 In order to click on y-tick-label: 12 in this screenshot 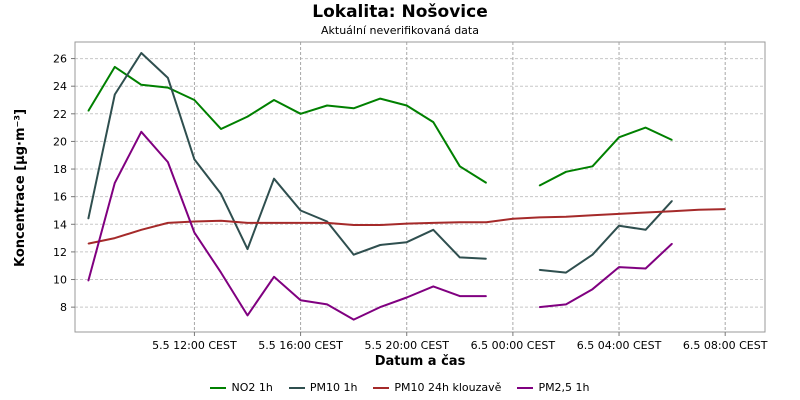, I will do `click(60, 252)`.